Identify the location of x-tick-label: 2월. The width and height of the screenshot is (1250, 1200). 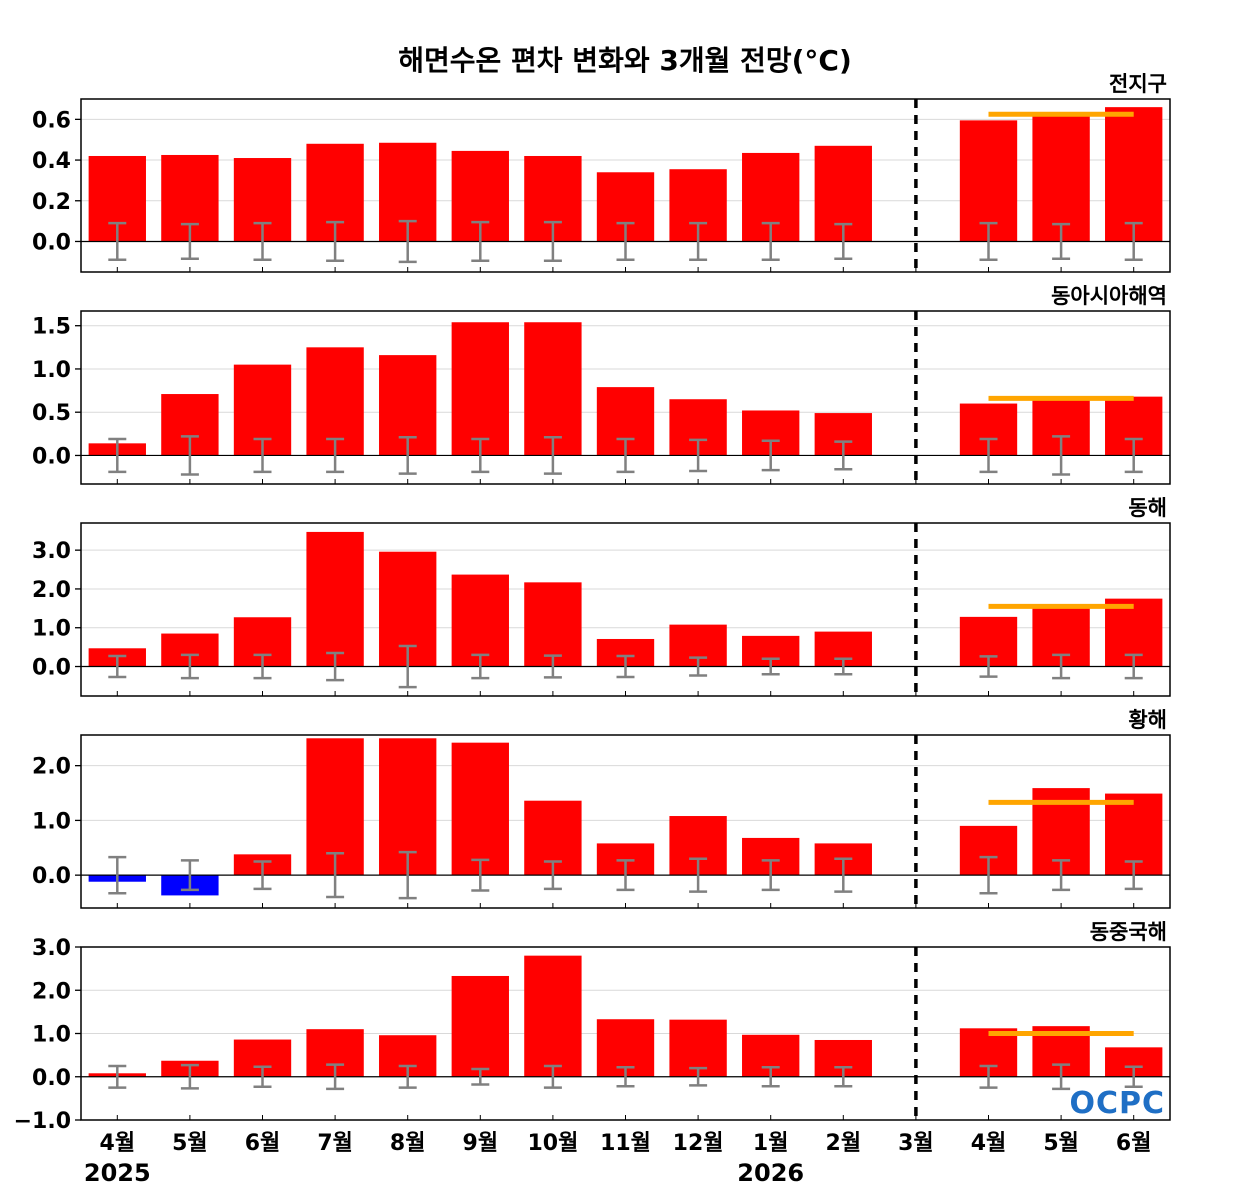
(844, 1143).